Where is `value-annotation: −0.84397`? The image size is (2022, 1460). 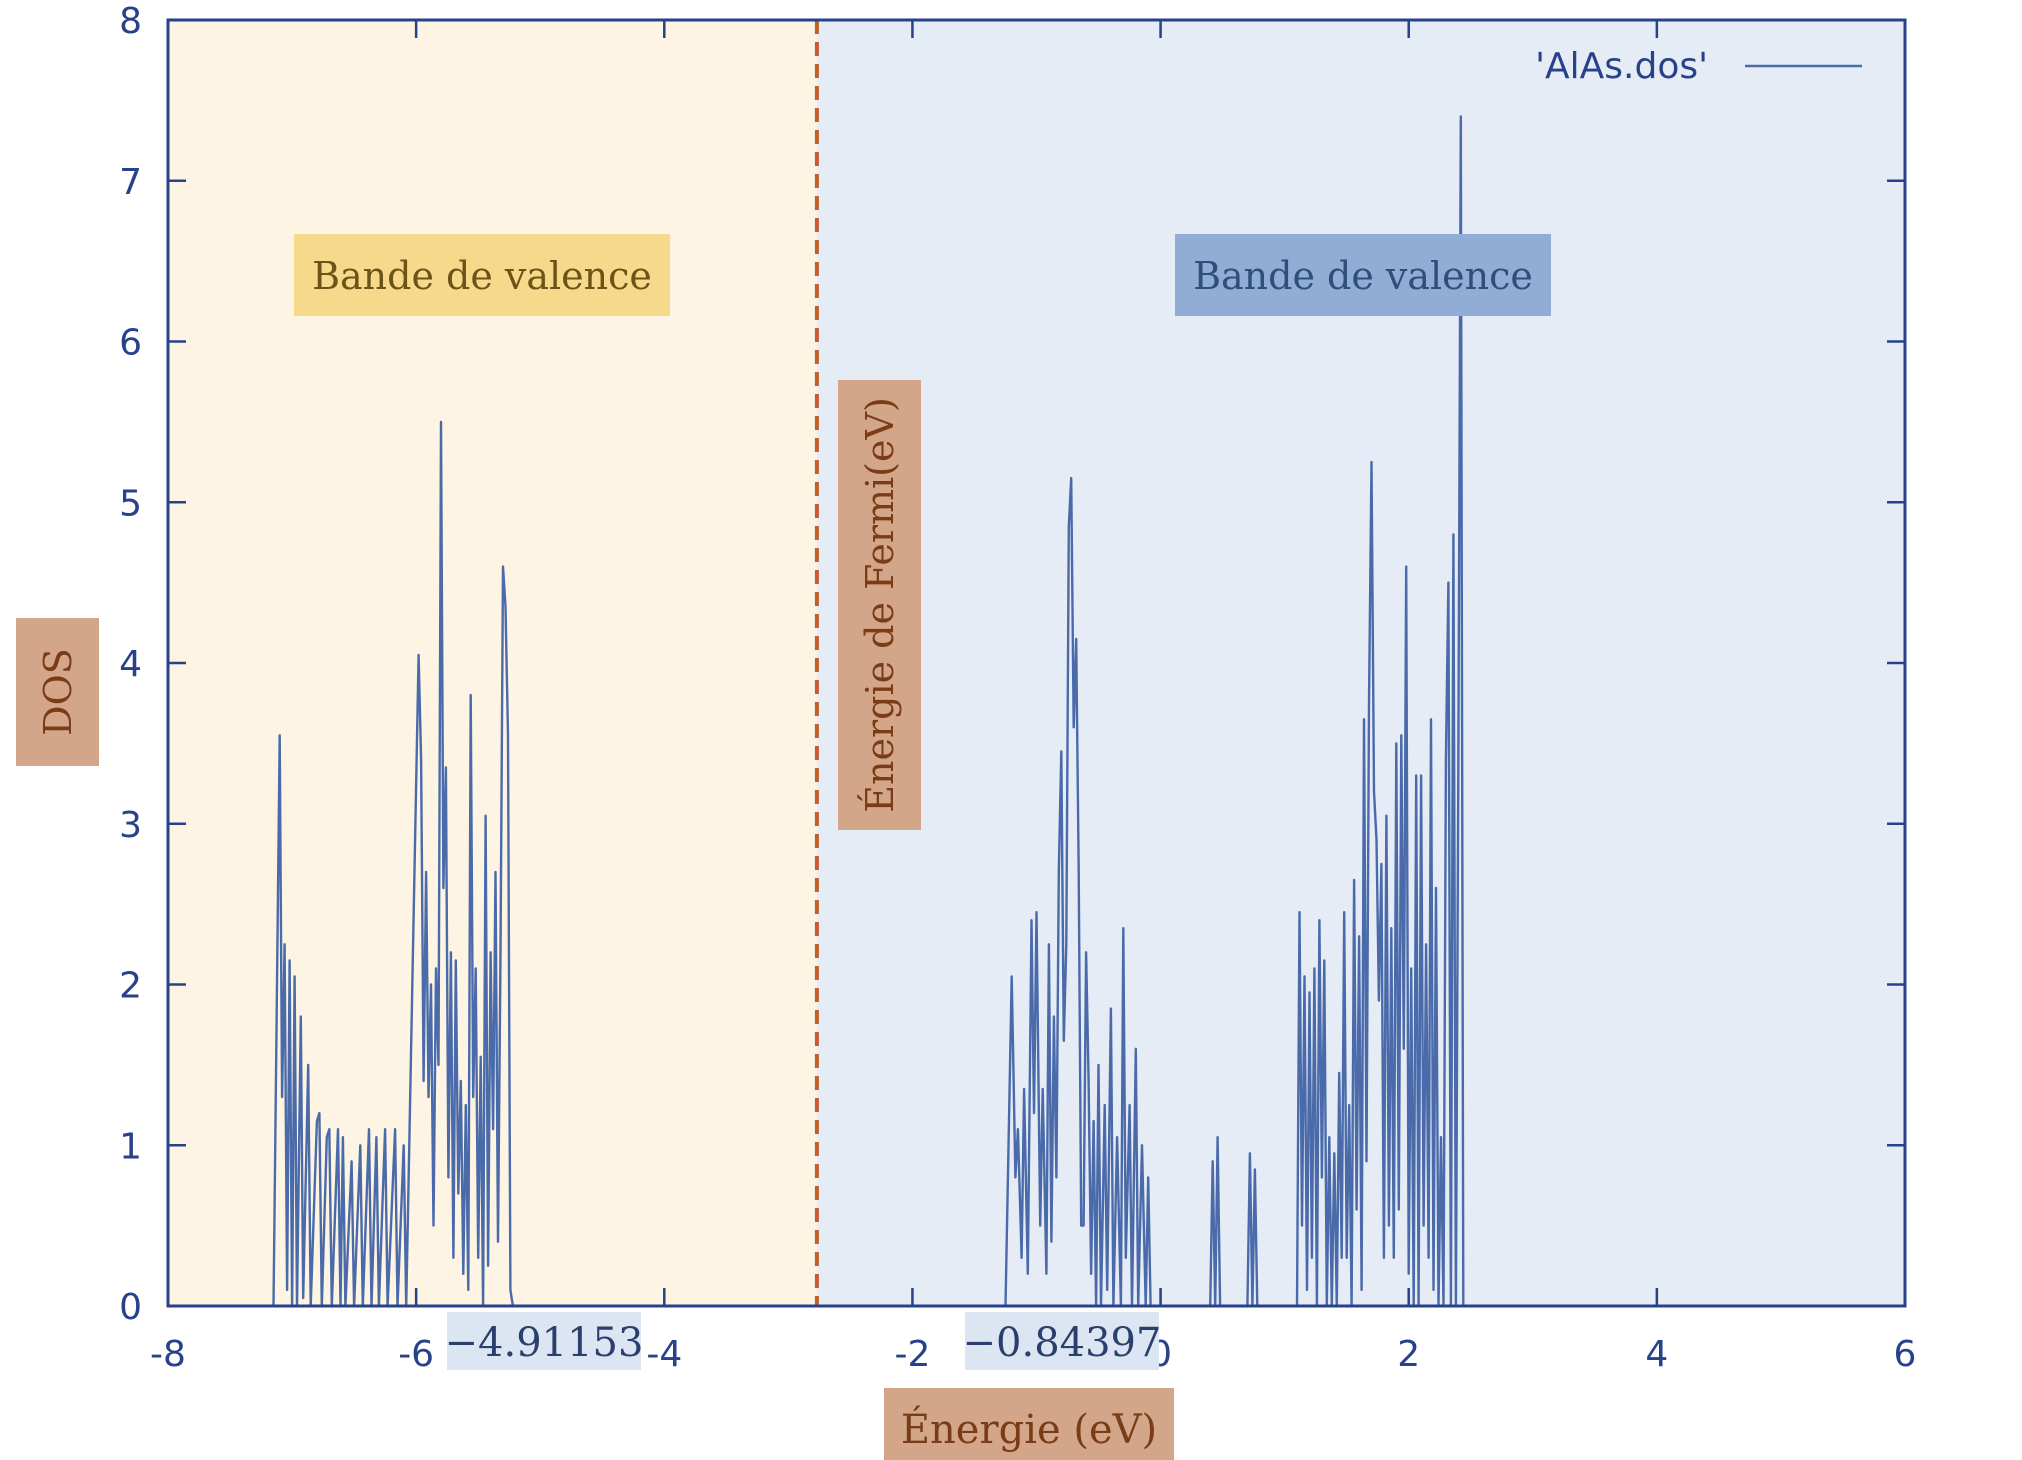
value-annotation: −0.84397 is located at coordinates (1062, 1343).